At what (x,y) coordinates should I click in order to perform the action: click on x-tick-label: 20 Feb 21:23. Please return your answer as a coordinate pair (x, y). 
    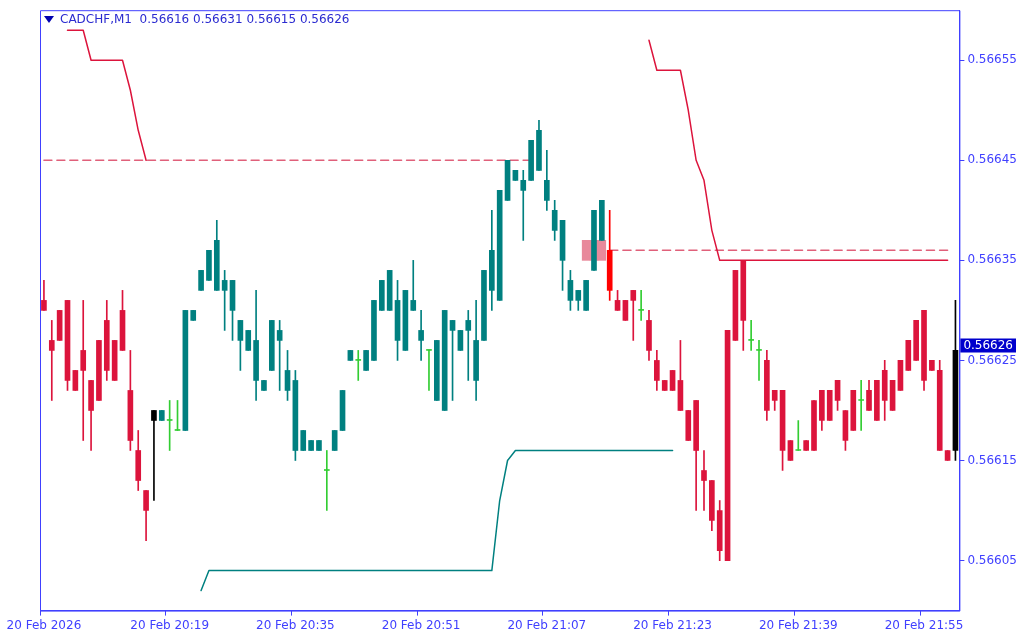
    Looking at the image, I should click on (672, 624).